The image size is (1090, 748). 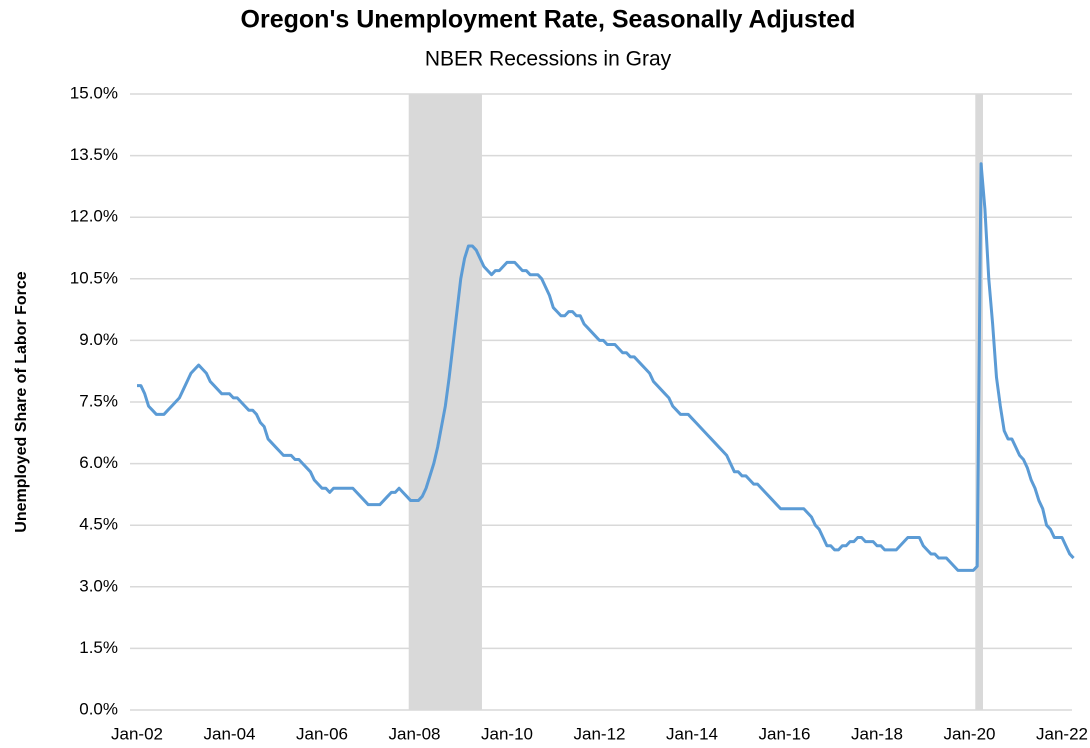 What do you see at coordinates (1062, 733) in the screenshot?
I see `x-tick-label: Jan-22` at bounding box center [1062, 733].